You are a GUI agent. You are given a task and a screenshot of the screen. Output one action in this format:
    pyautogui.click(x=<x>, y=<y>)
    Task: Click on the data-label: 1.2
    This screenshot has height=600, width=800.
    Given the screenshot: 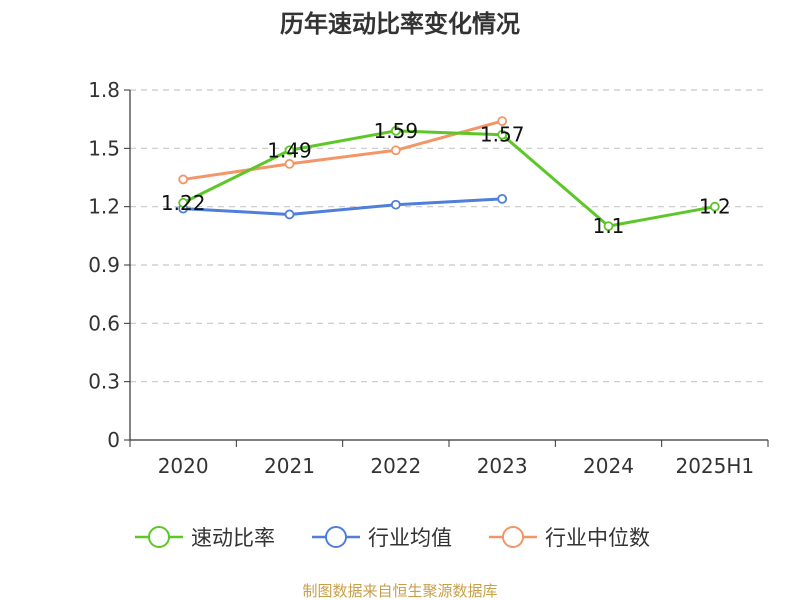 What is the action you would take?
    pyautogui.click(x=715, y=207)
    